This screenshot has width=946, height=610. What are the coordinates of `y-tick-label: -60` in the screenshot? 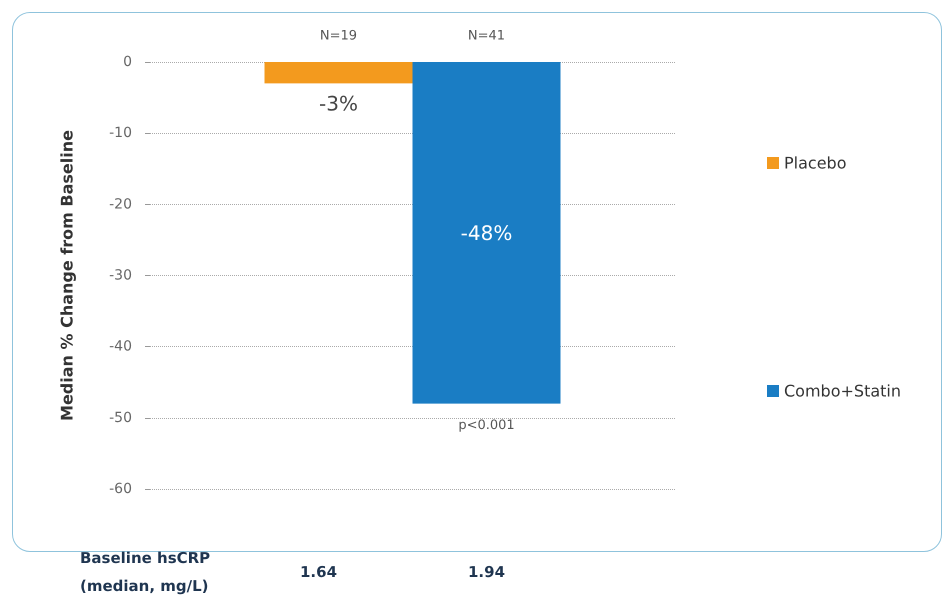 It's located at (120, 489).